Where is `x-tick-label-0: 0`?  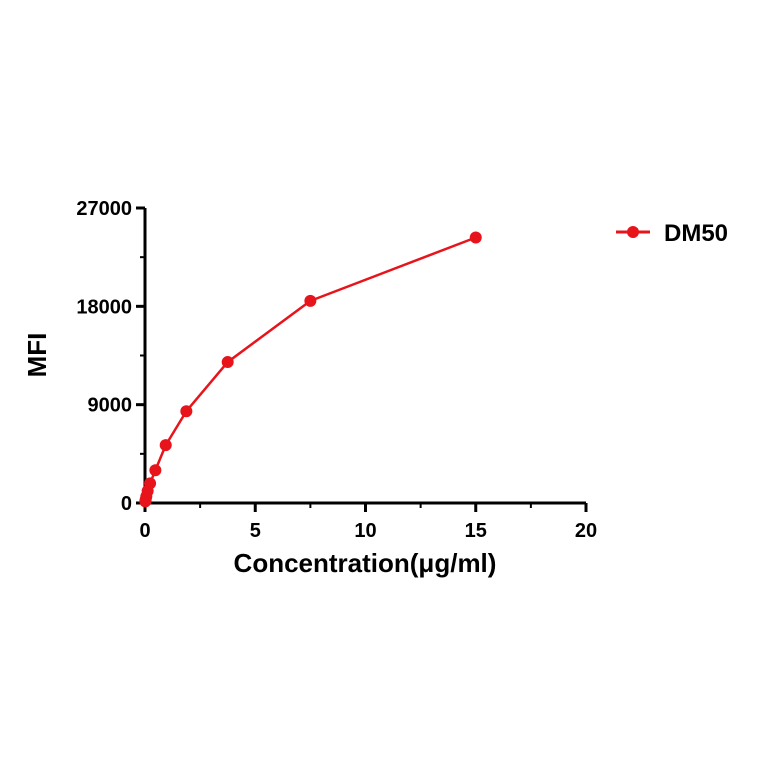 x-tick-label-0: 0 is located at coordinates (144, 531).